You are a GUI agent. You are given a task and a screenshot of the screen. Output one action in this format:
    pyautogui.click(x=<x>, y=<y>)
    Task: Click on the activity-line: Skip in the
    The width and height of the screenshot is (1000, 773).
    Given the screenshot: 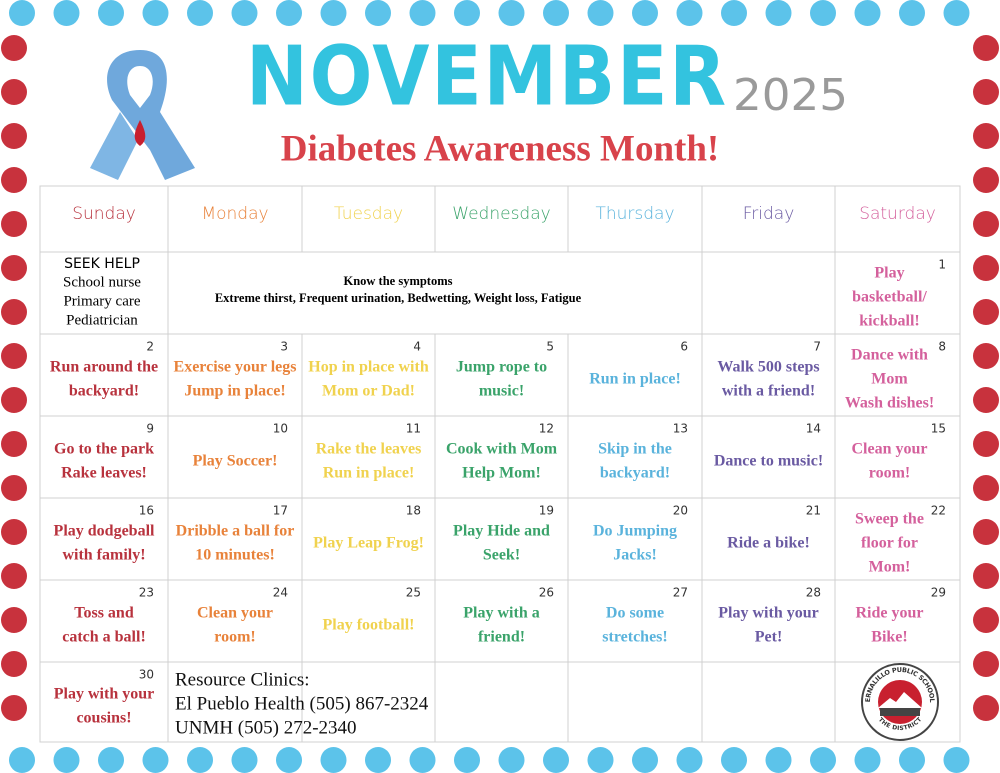 What is the action you would take?
    pyautogui.click(x=635, y=449)
    